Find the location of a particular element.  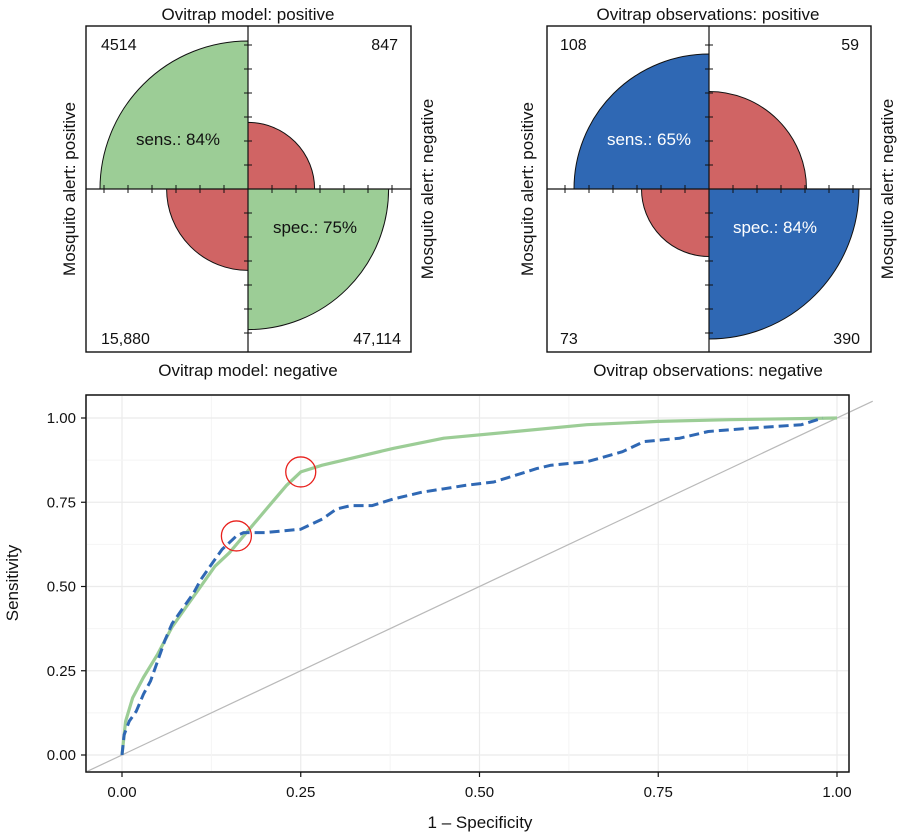

y-tick-label: 0.50 is located at coordinates (61, 587).